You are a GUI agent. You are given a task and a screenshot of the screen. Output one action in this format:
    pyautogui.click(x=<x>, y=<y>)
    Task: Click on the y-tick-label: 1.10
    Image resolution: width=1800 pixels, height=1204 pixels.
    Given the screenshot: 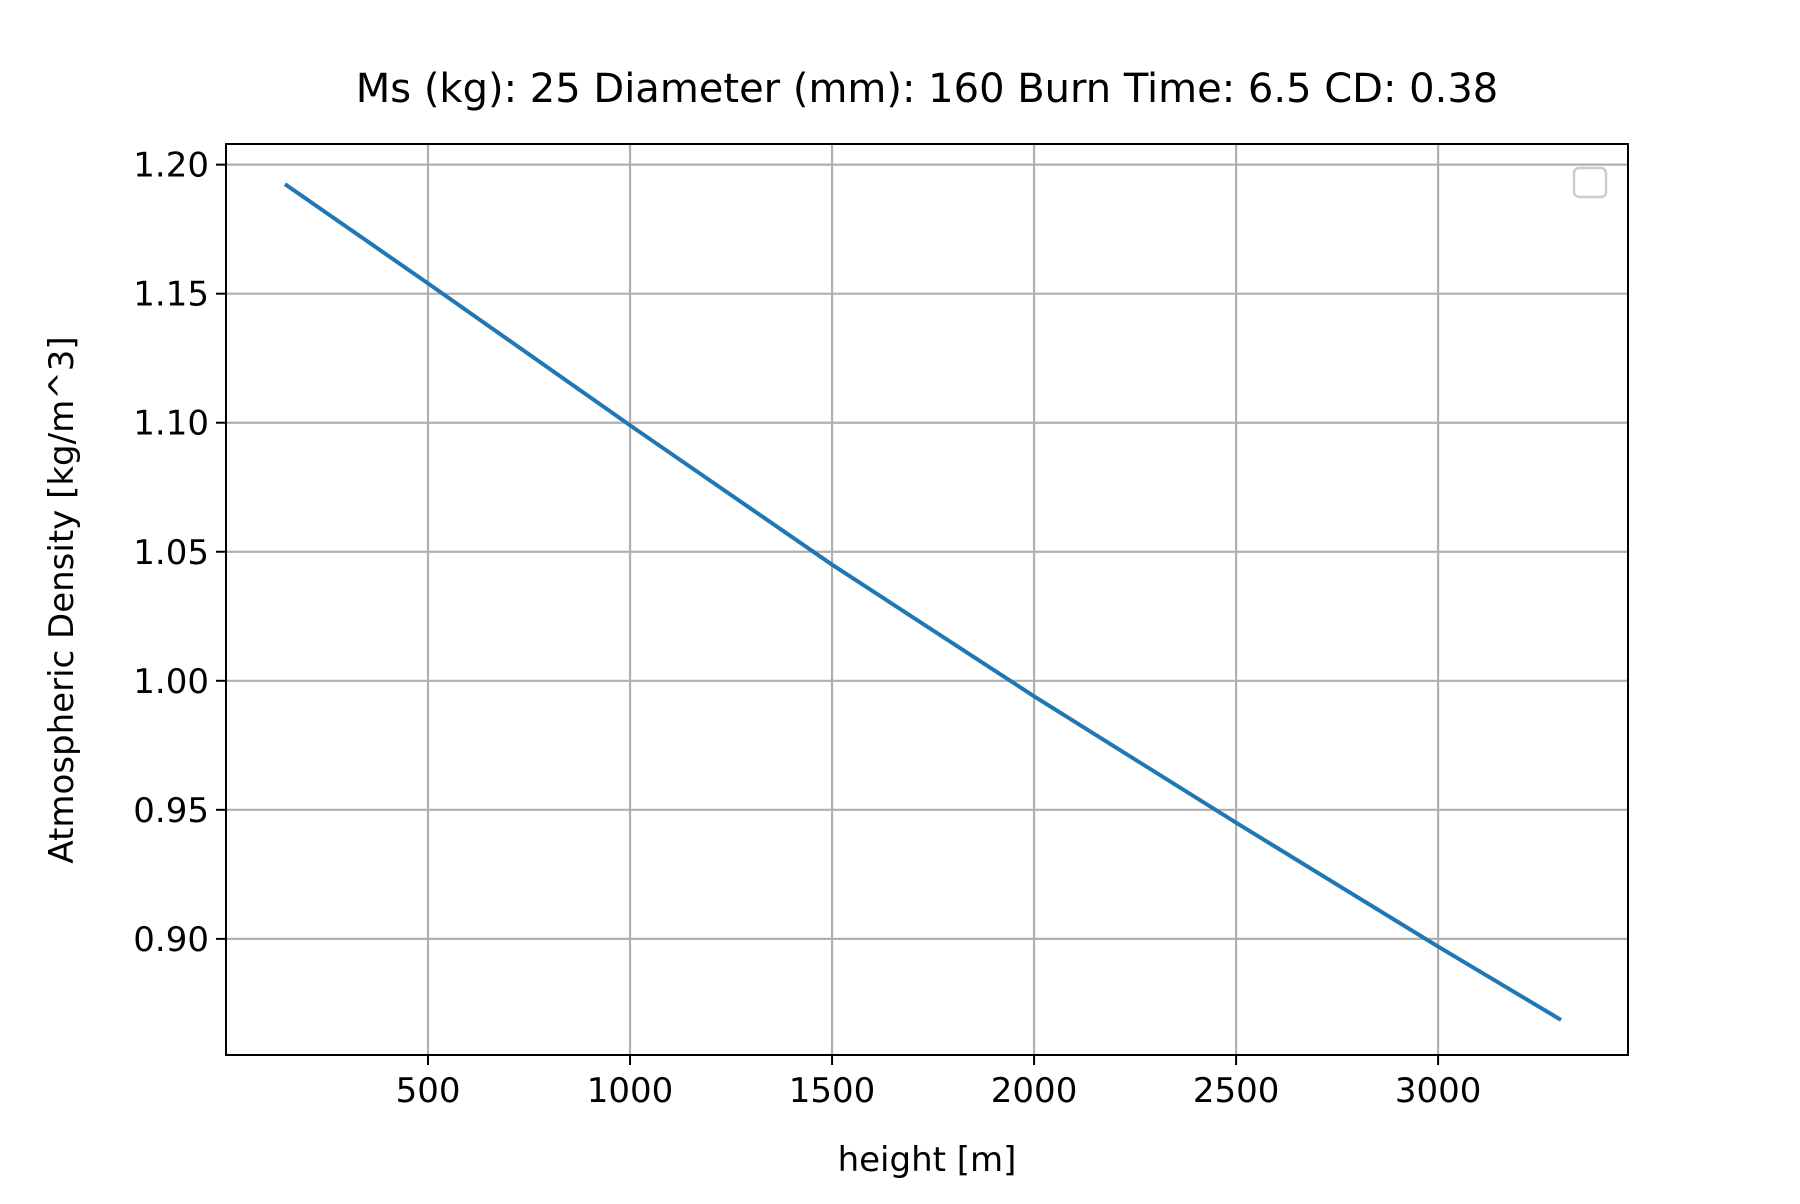 What is the action you would take?
    pyautogui.click(x=171, y=424)
    